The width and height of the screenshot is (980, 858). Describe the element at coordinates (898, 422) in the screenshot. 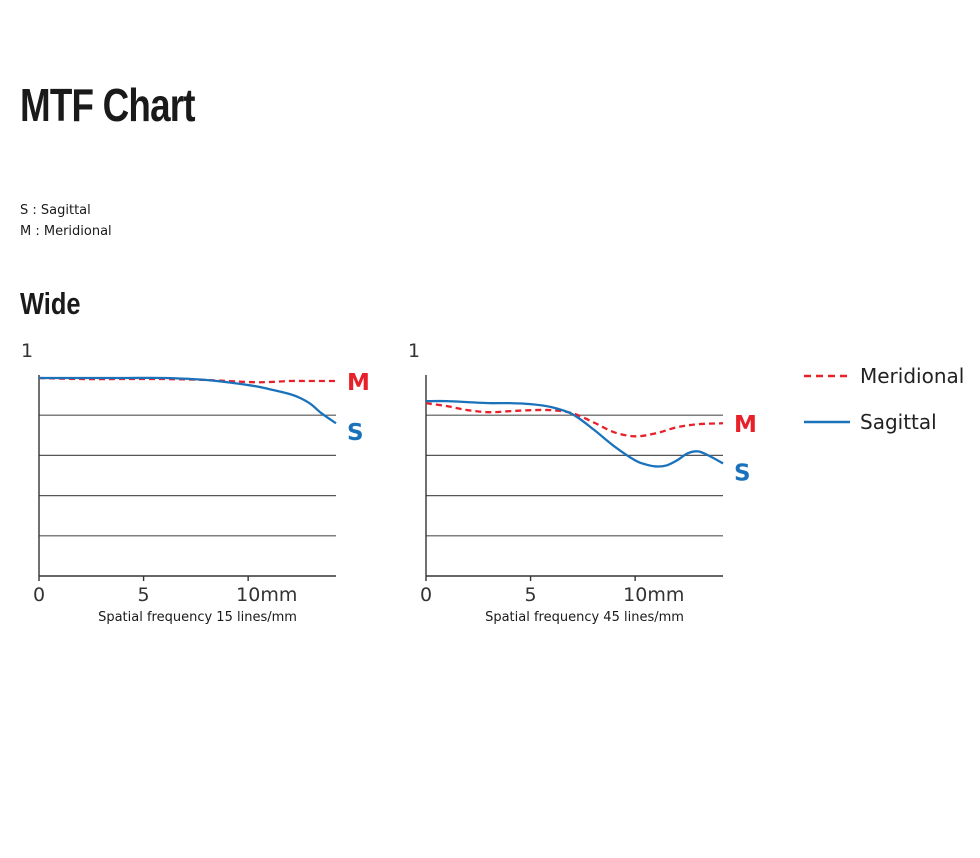

I see `legend-sagittal-label: Sagittal` at that location.